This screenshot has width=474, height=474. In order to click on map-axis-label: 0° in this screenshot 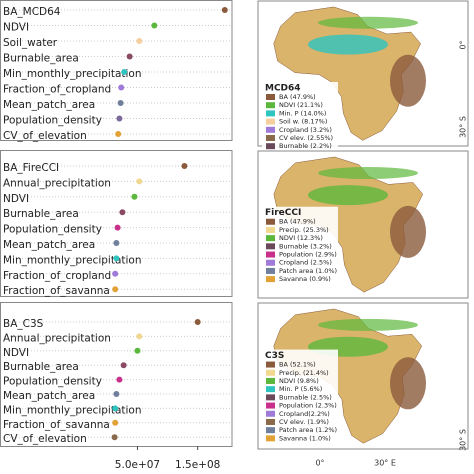, I will do `click(463, 44)`.